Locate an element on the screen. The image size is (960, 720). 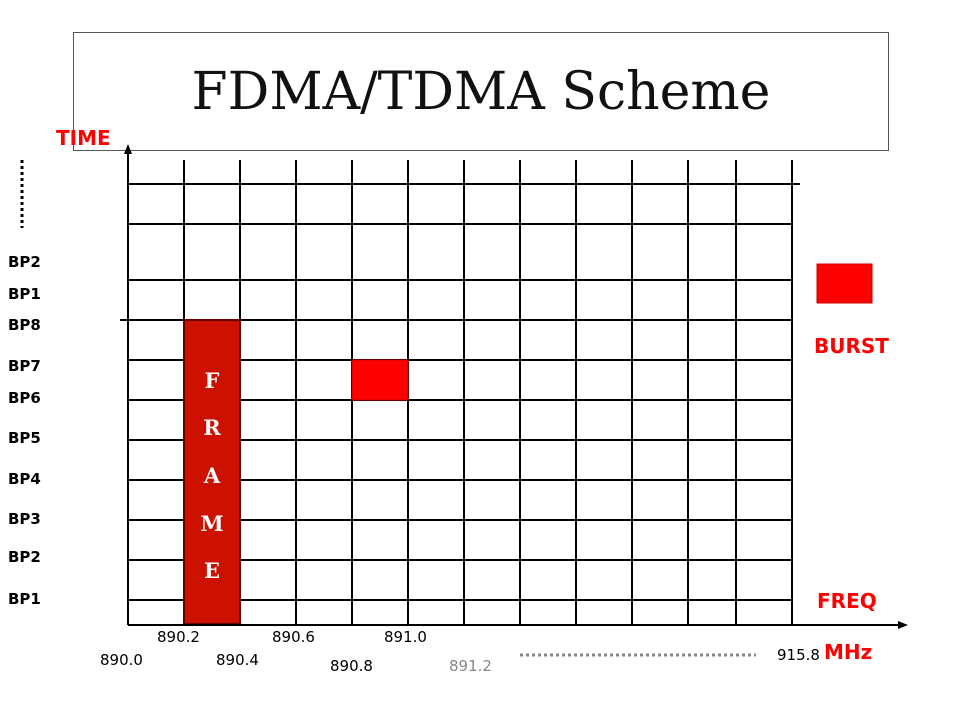
time-axis-arrow is located at coordinates (128, 149).